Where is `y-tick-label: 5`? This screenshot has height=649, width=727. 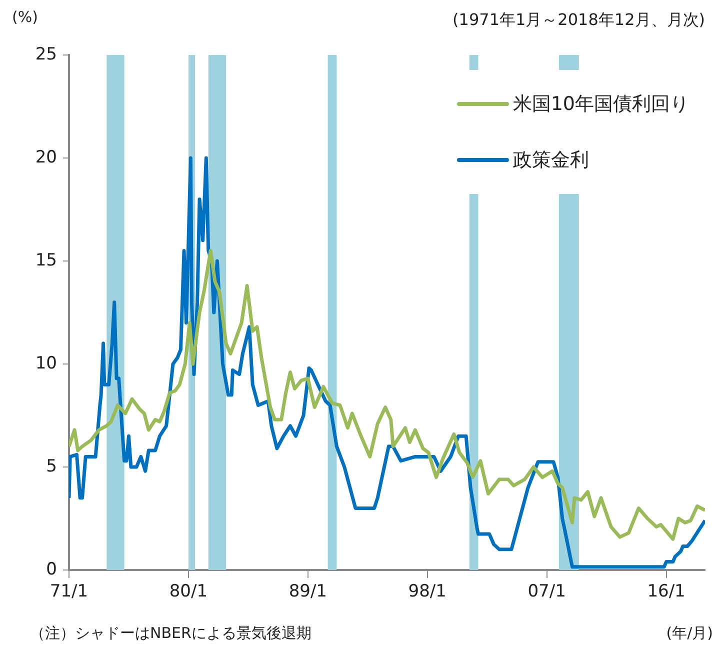
y-tick-label: 5 is located at coordinates (51, 466).